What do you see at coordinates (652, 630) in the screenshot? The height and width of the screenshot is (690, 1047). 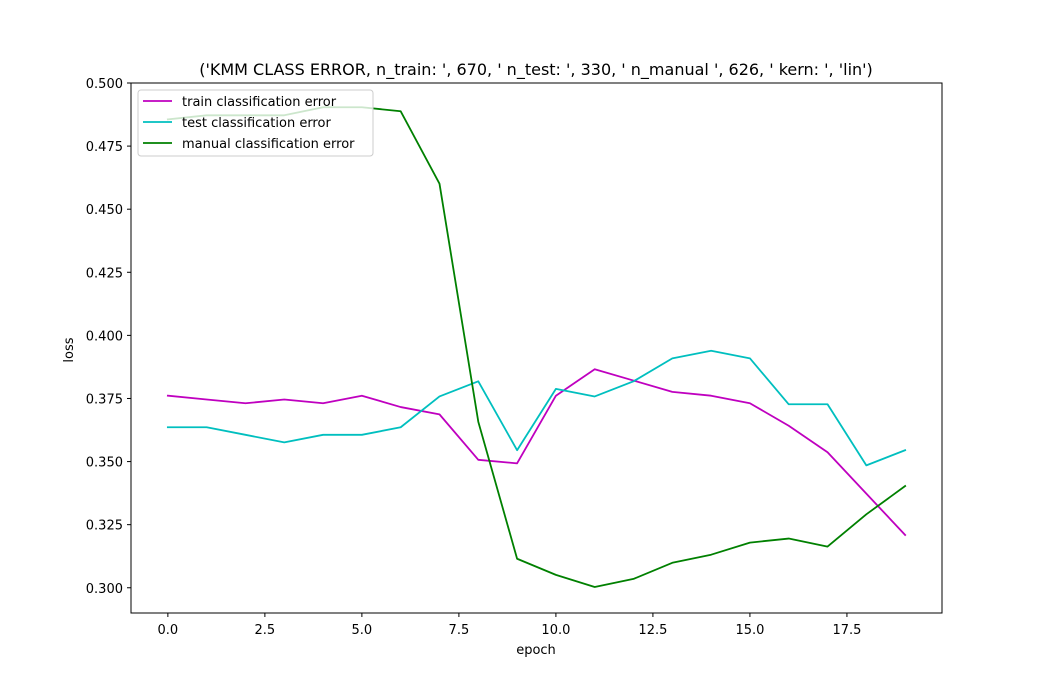 I see `x-tick-label: 12.5` at bounding box center [652, 630].